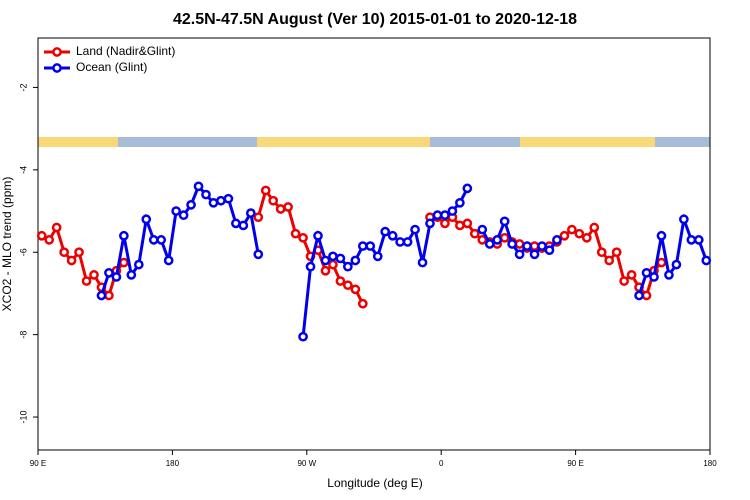  What do you see at coordinates (125, 51) in the screenshot?
I see `legend-label: Land (Nadir&Glint)` at bounding box center [125, 51].